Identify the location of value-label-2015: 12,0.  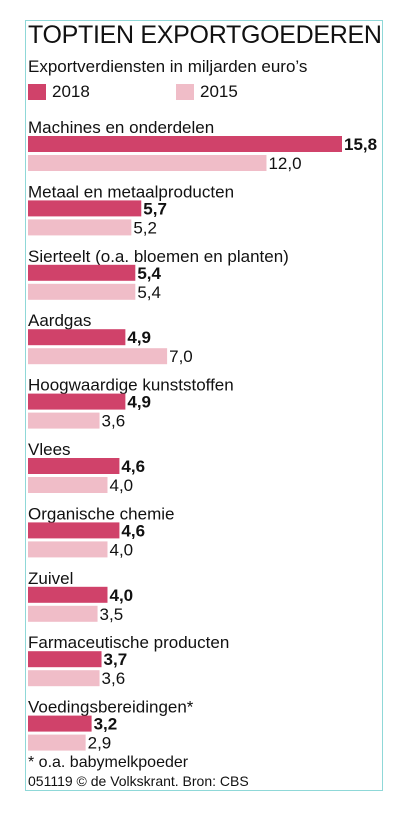
(284, 163).